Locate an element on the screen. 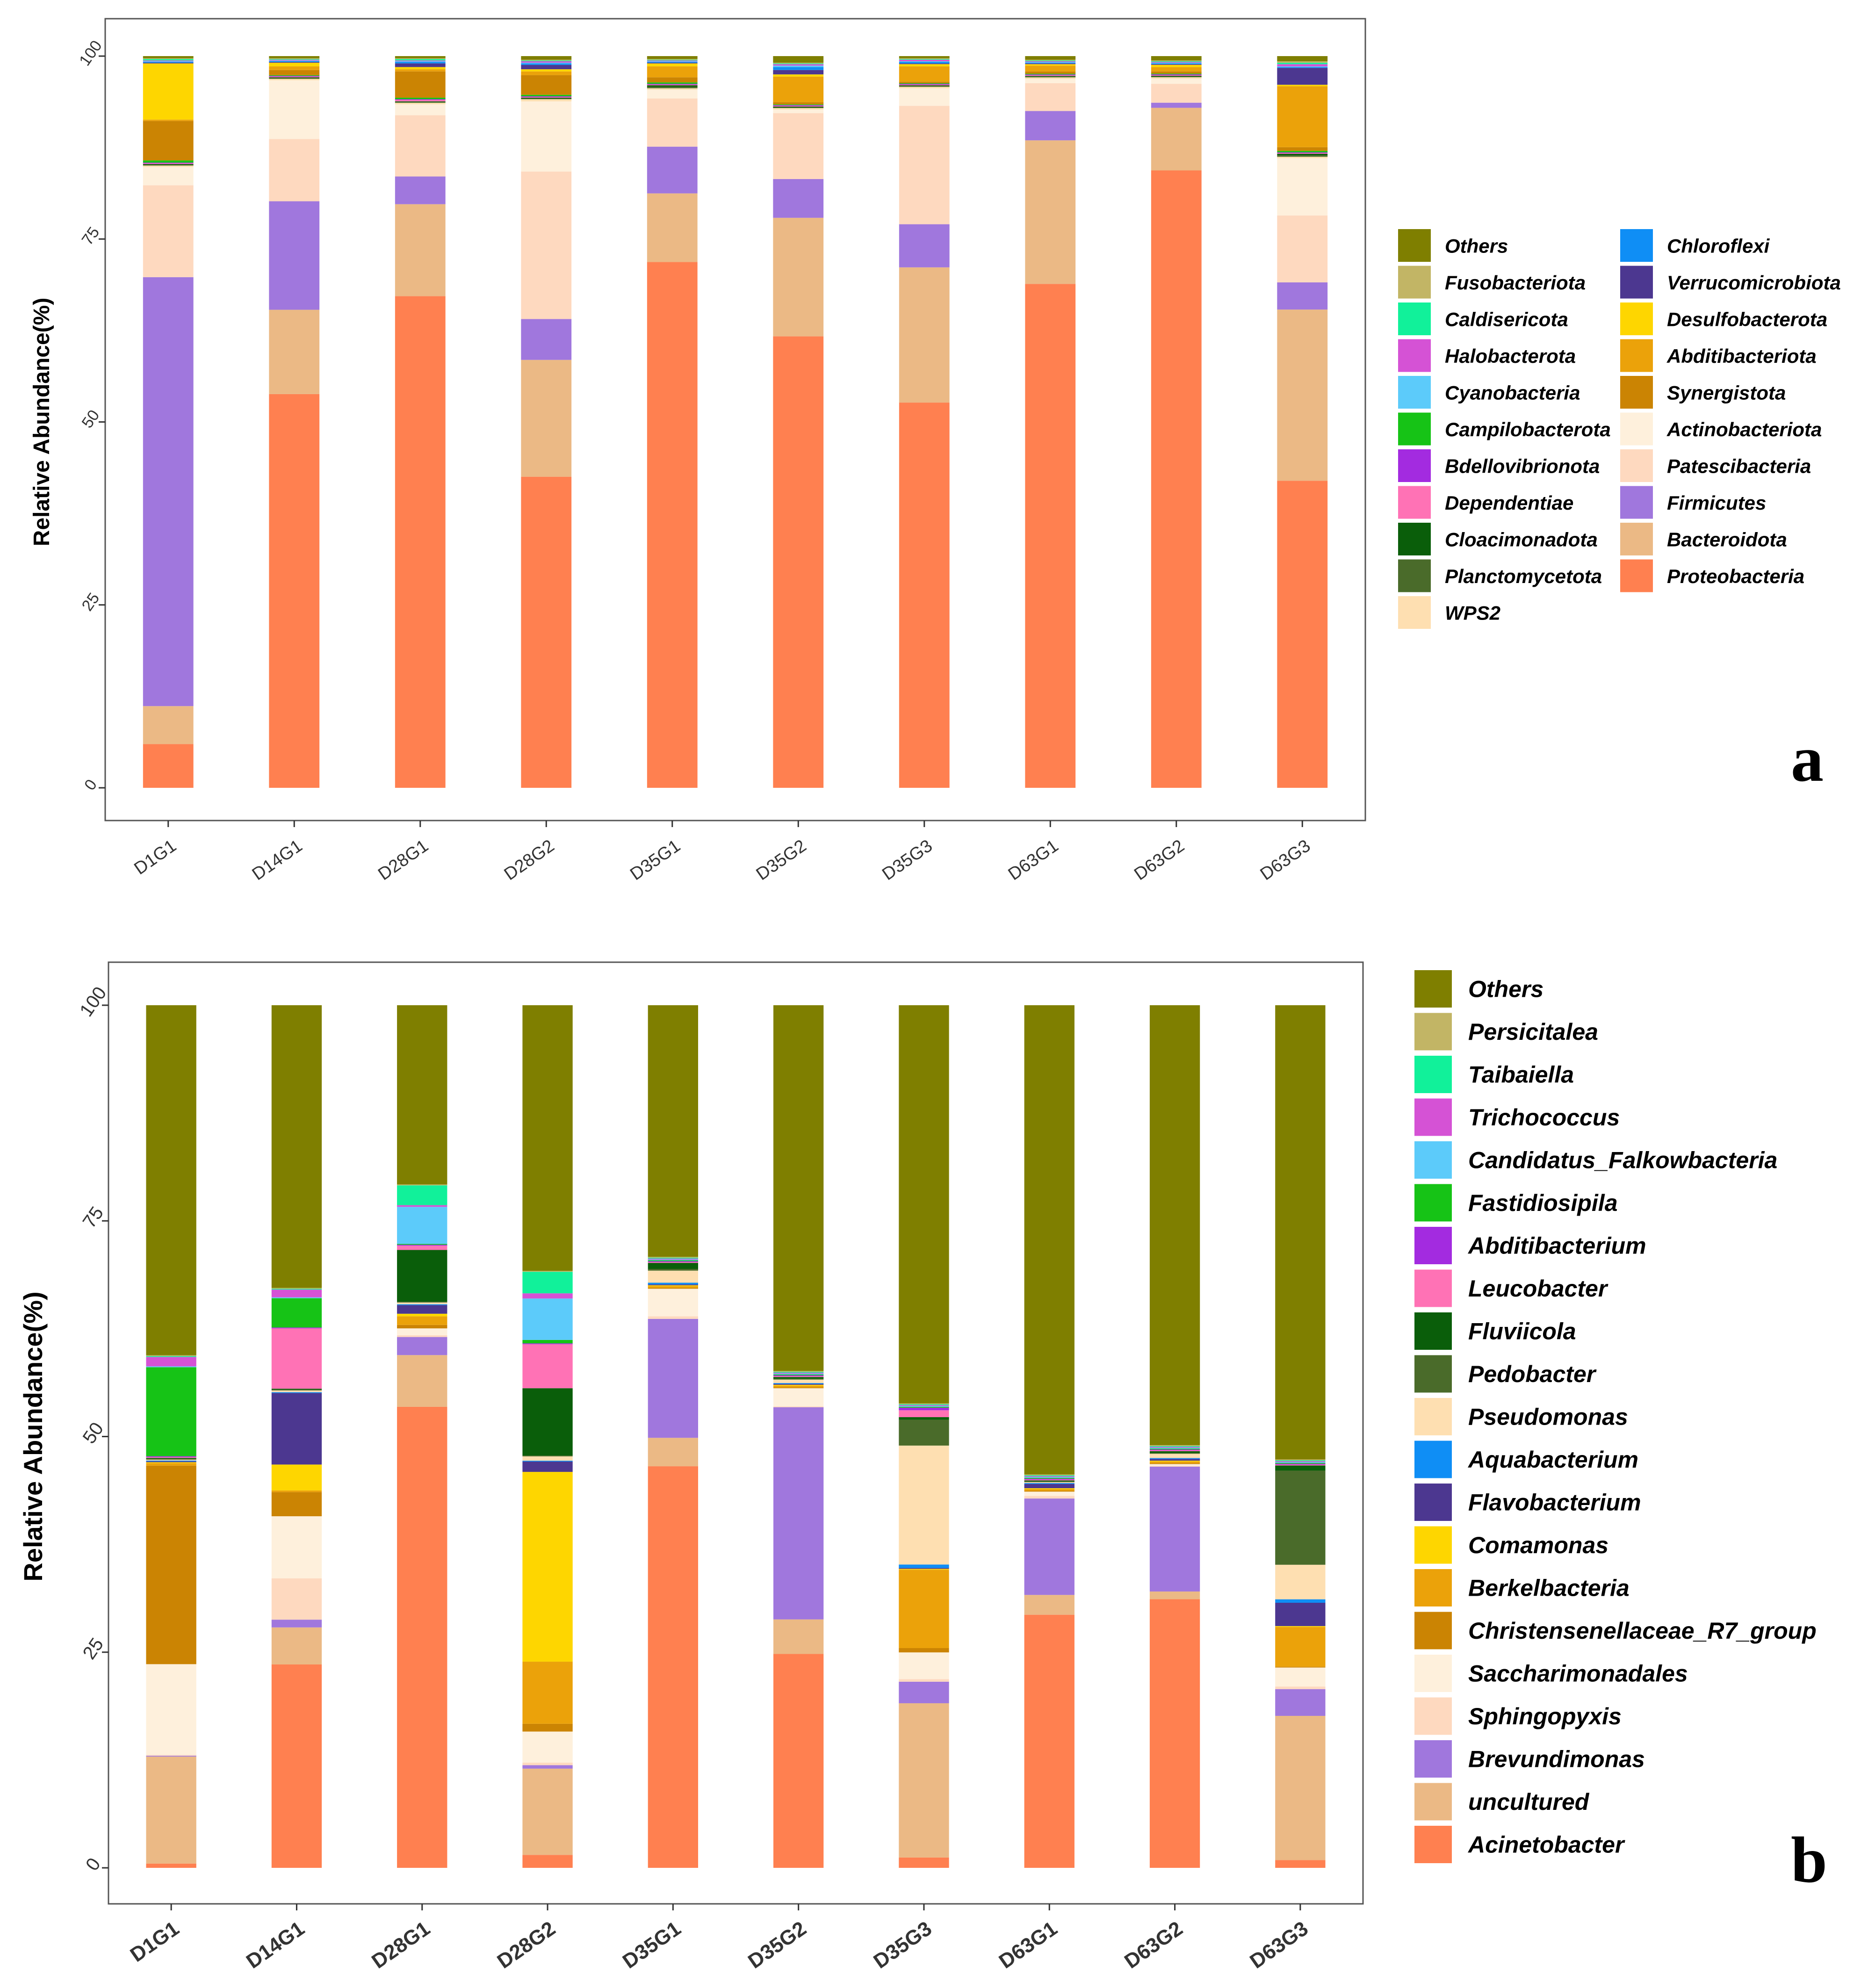 The width and height of the screenshot is (1868, 1988). bar-d35g3 is located at coordinates (924, 422).